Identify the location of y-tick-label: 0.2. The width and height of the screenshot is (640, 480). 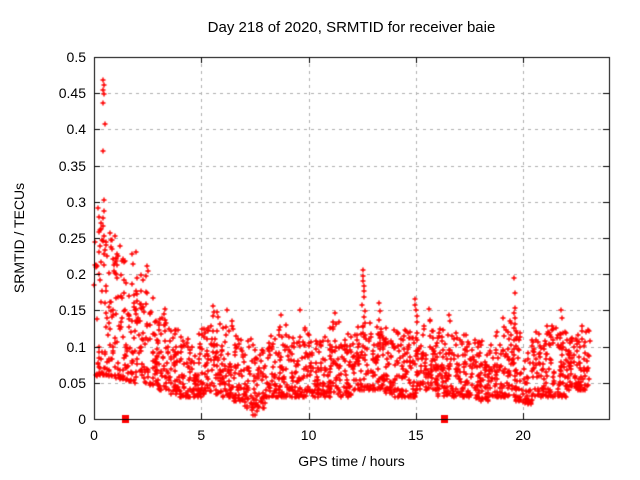
(76, 274).